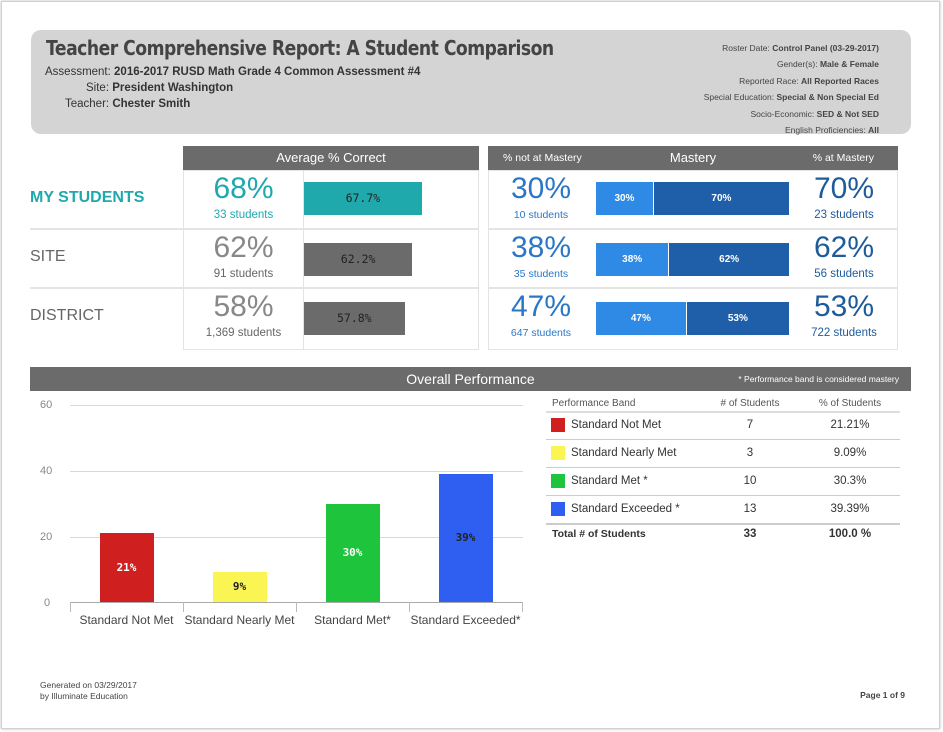  I want to click on y-tick-label: 20, so click(46, 537).